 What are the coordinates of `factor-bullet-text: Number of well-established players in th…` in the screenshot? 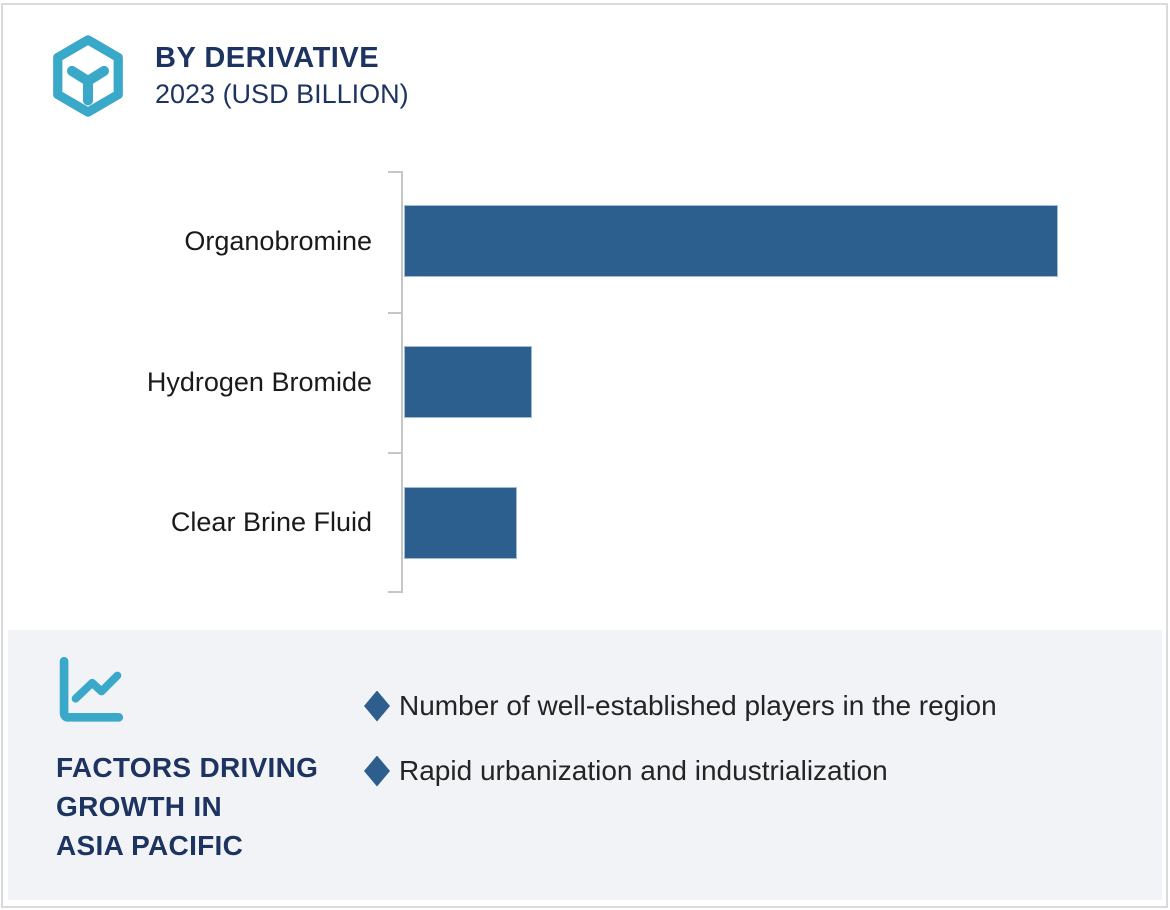 It's located at (698, 705).